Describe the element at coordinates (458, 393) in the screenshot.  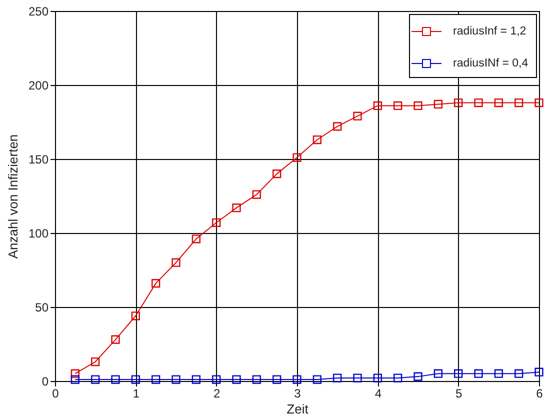
I see `x-tick-label: 5` at that location.